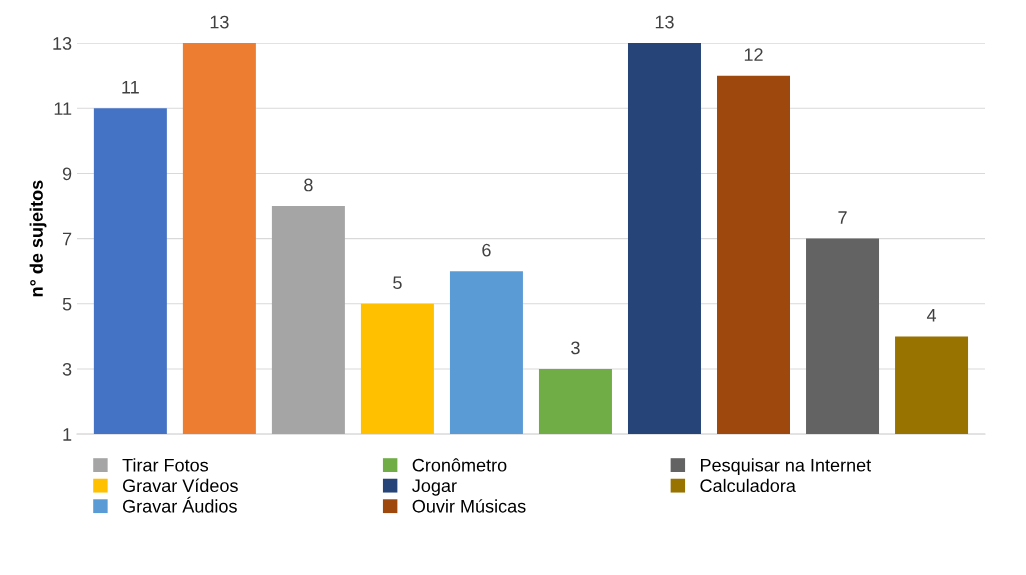 The width and height of the screenshot is (1026, 575). Describe the element at coordinates (786, 467) in the screenshot. I see `legend-label: Pesquisar na Internet` at that location.